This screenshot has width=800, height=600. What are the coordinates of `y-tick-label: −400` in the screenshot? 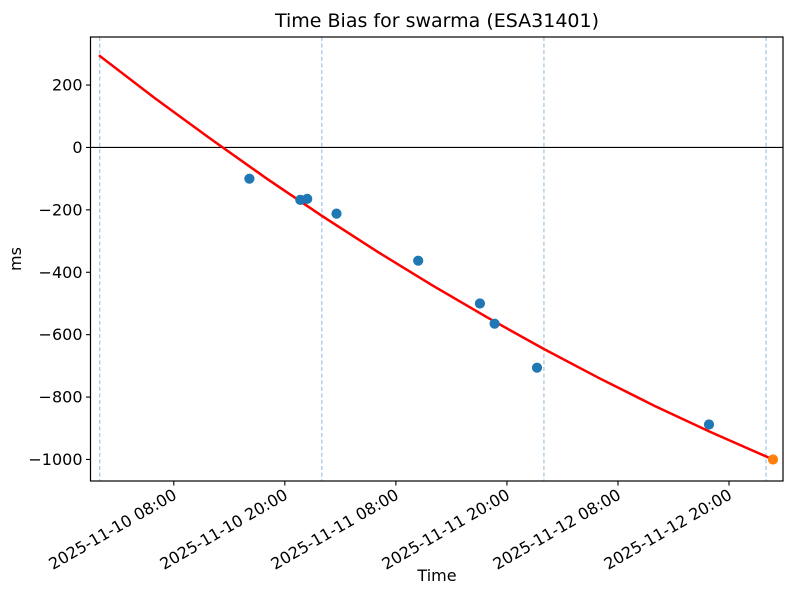 It's located at (61, 272).